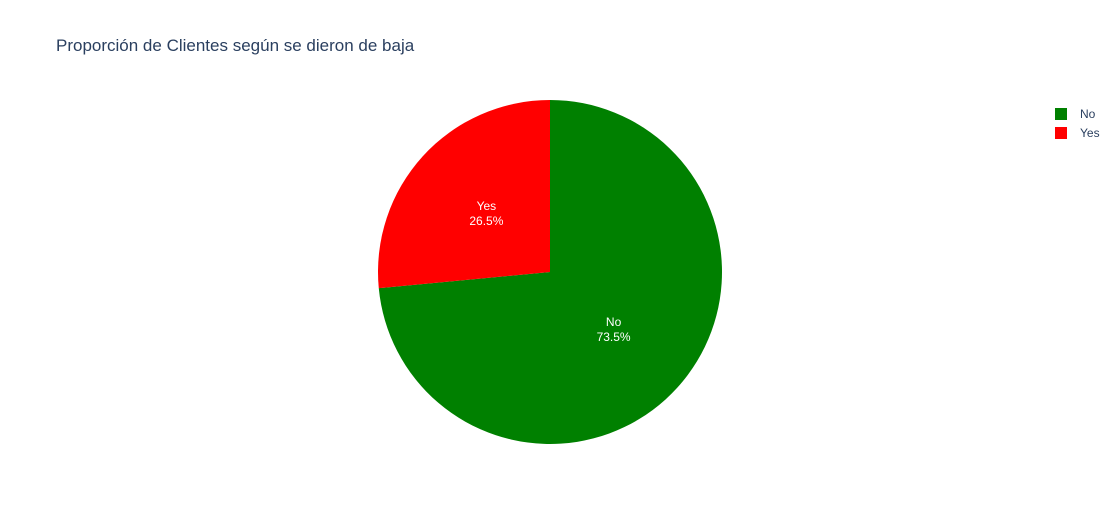  I want to click on slice-label-no: No 73.5%, so click(614, 329).